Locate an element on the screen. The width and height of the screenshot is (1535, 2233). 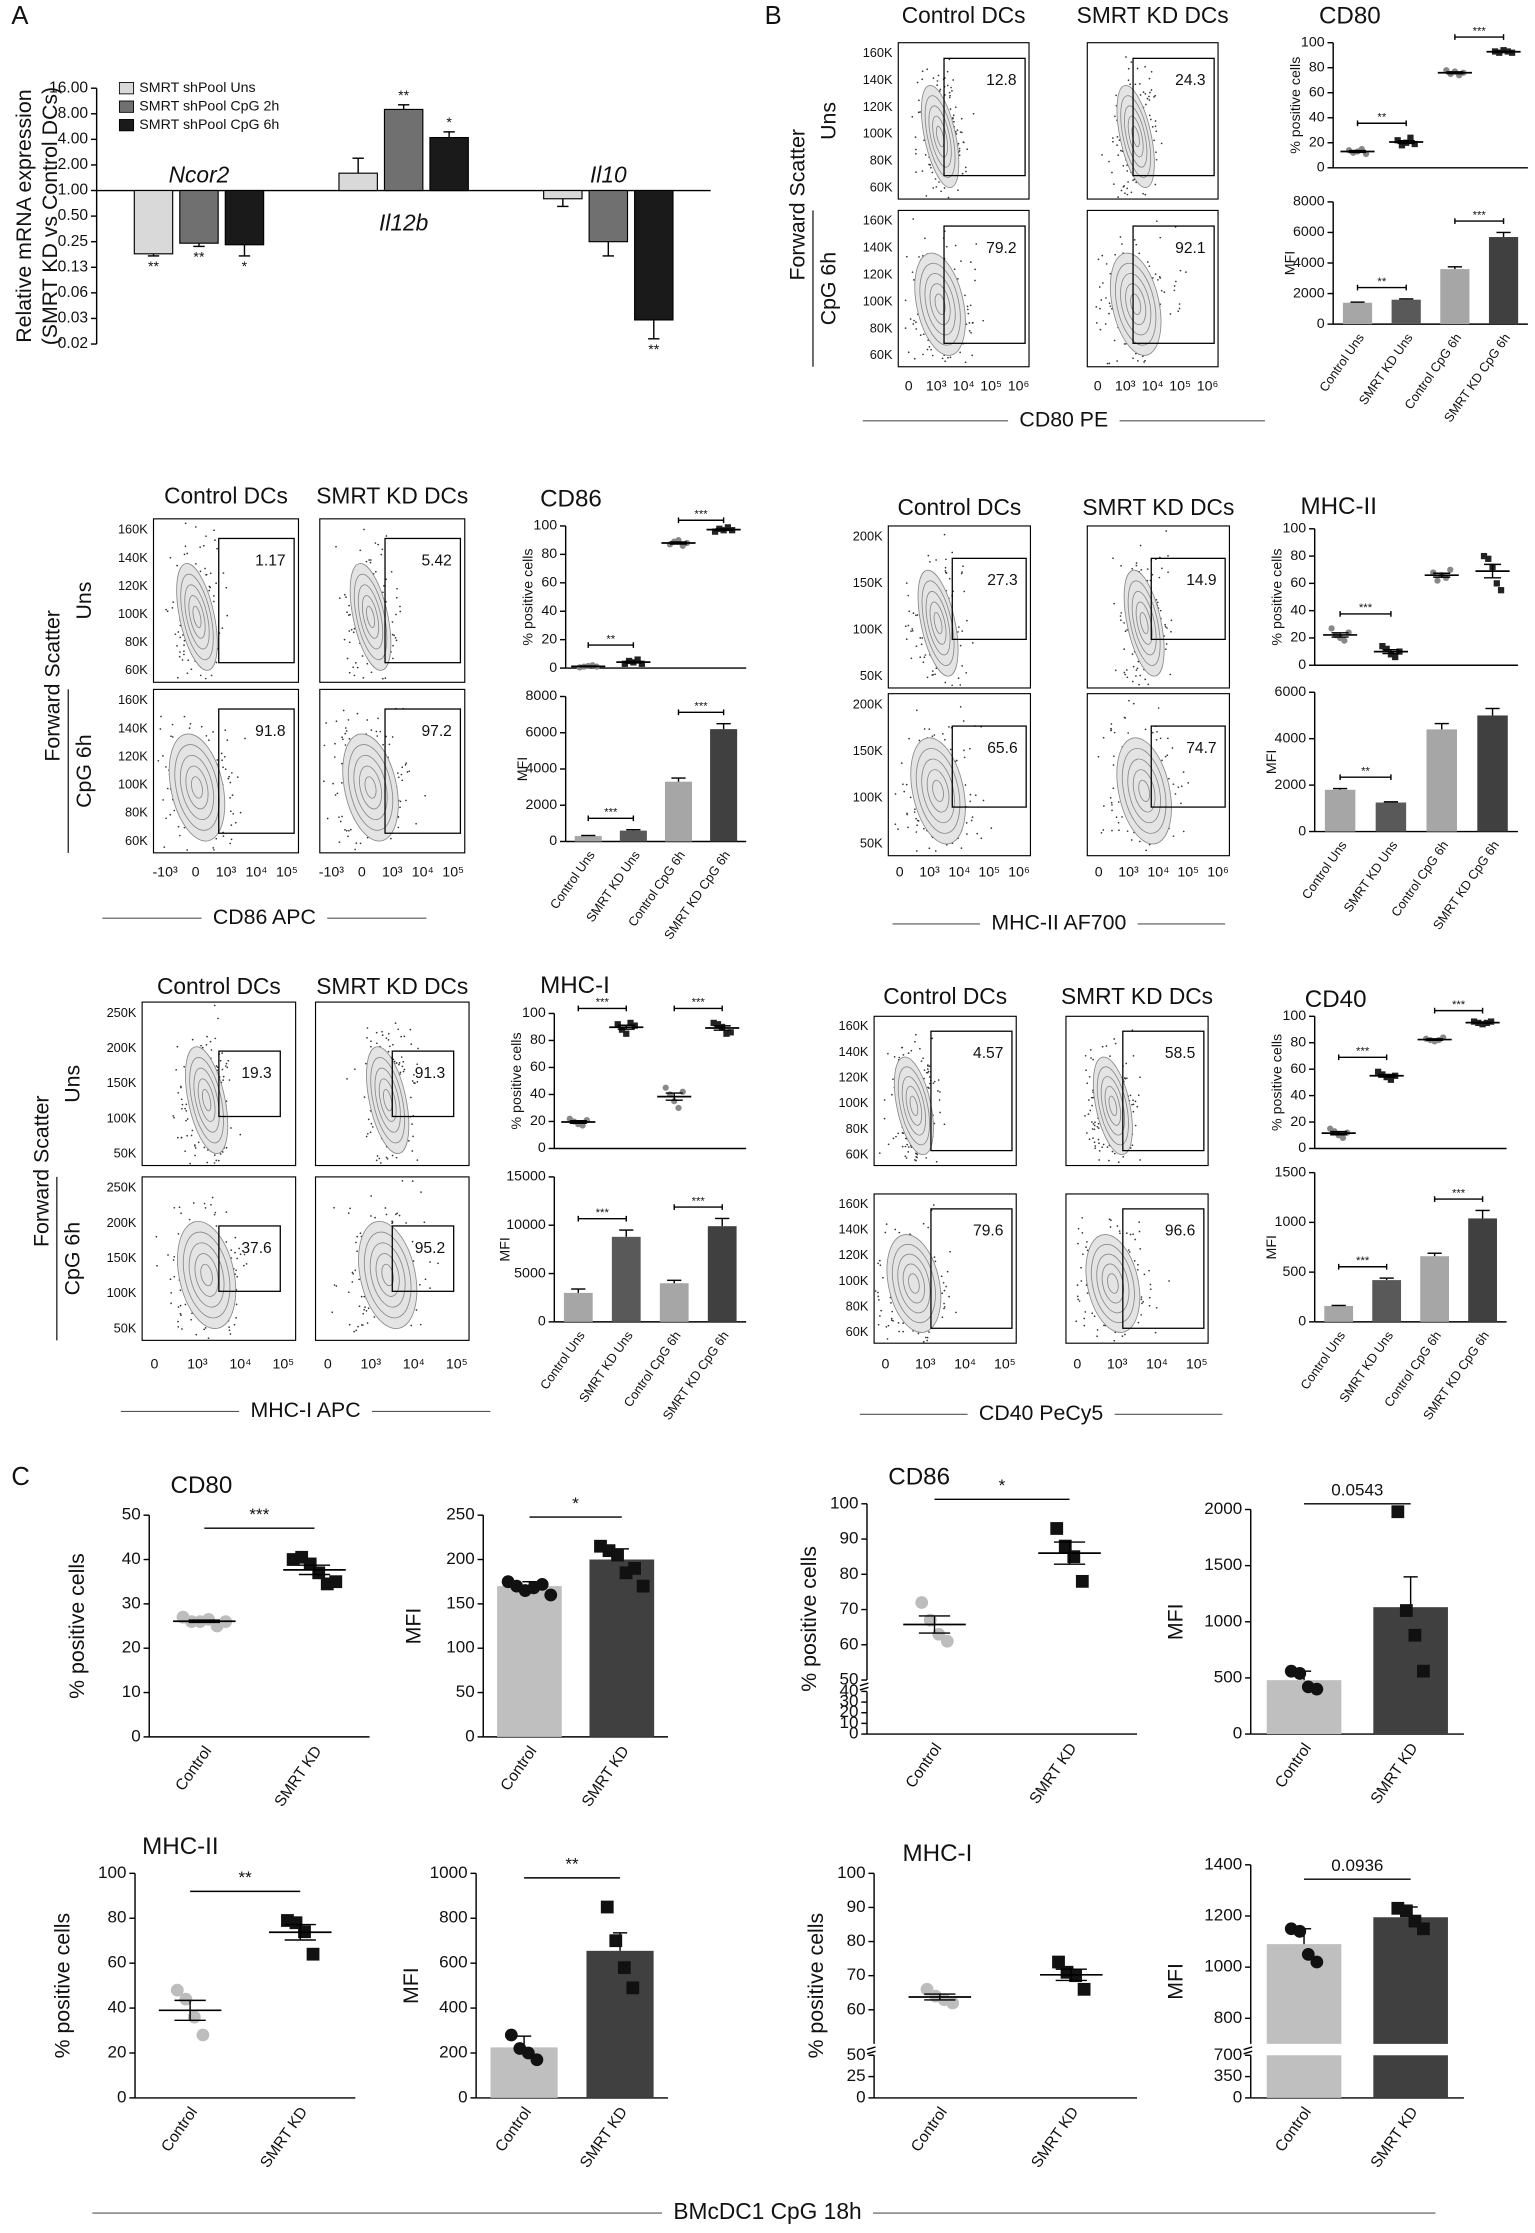
y-tick-label: 0 is located at coordinates (1321, 324).